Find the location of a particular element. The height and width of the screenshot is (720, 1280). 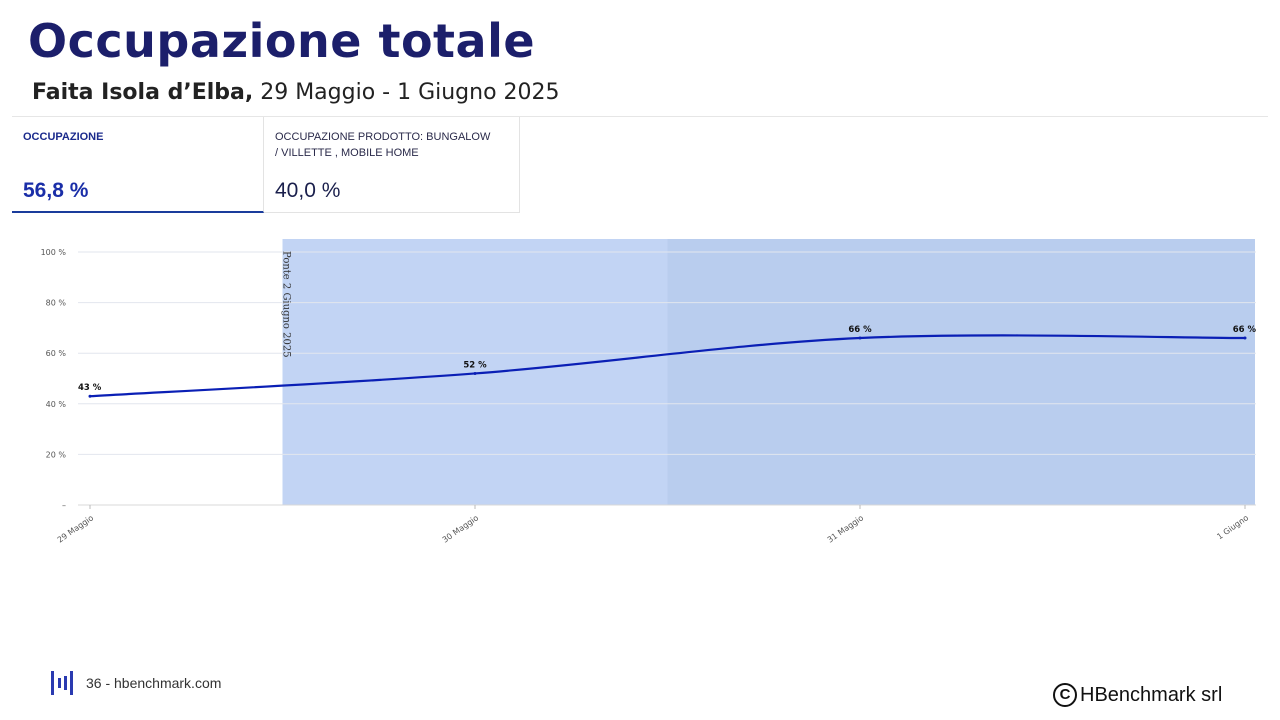

y-tick-label: 40 % is located at coordinates (56, 404).